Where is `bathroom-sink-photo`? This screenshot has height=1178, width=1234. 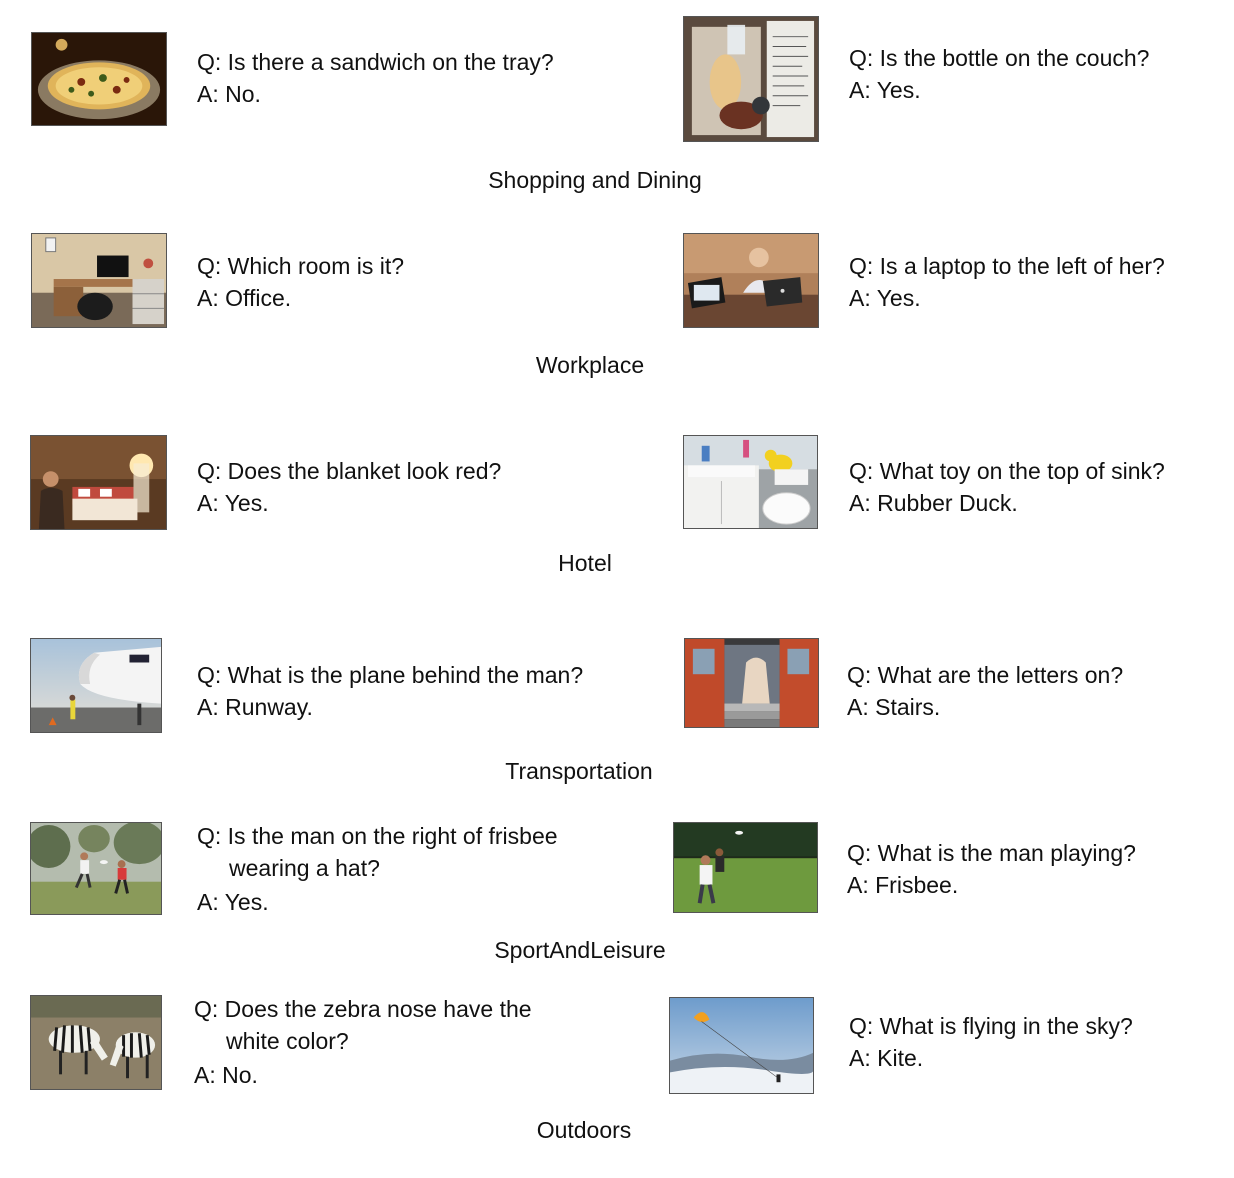 bathroom-sink-photo is located at coordinates (750, 482).